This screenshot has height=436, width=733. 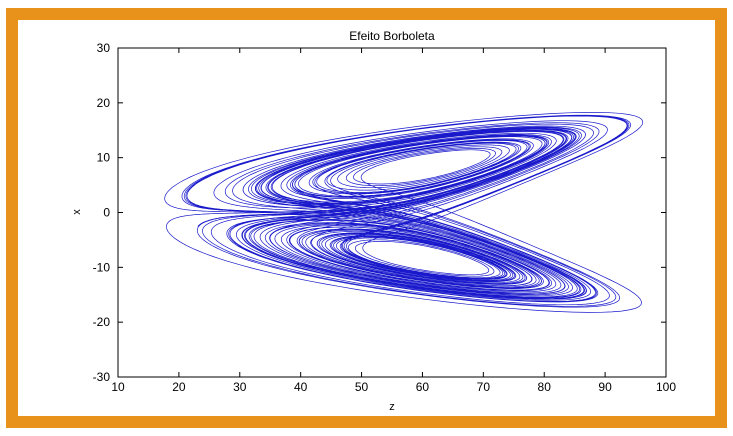 What do you see at coordinates (392, 407) in the screenshot?
I see `x-axis-label: z` at bounding box center [392, 407].